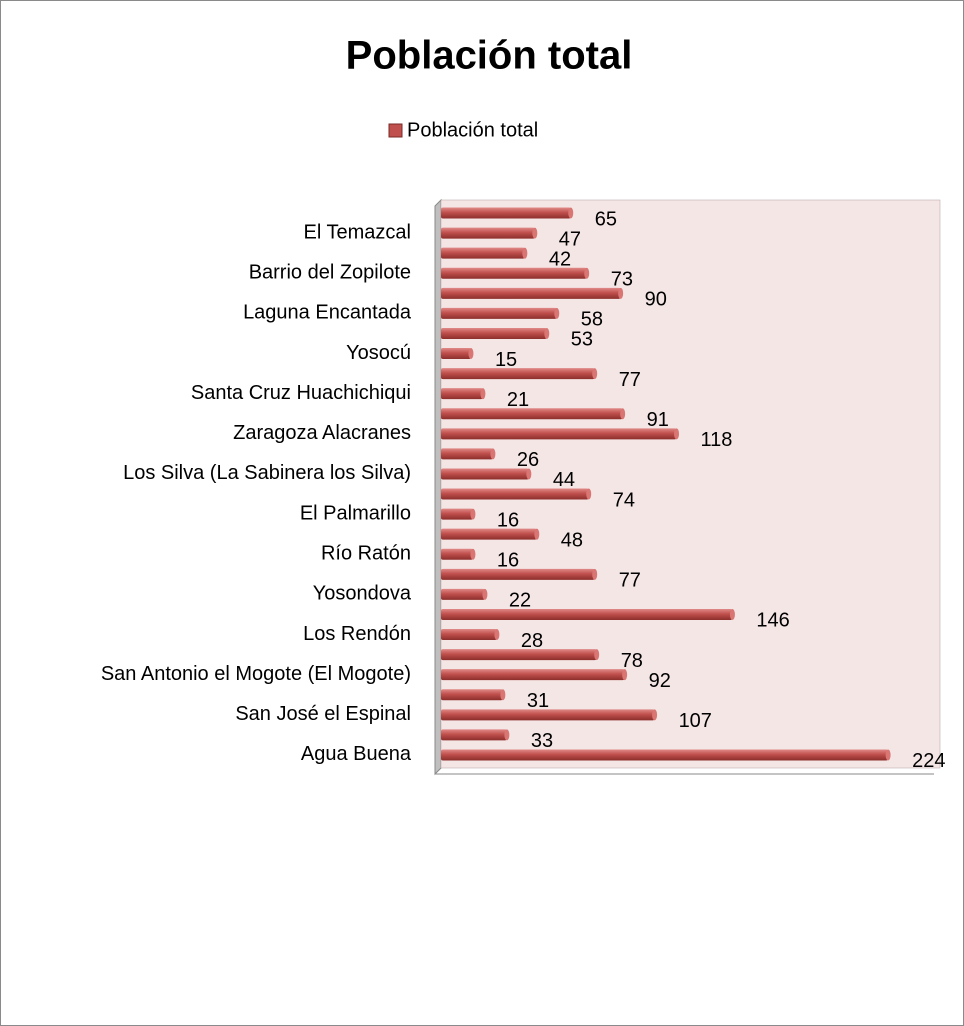 Image resolution: width=964 pixels, height=1026 pixels. What do you see at coordinates (489, 56) in the screenshot?
I see `chart-title: Población total` at bounding box center [489, 56].